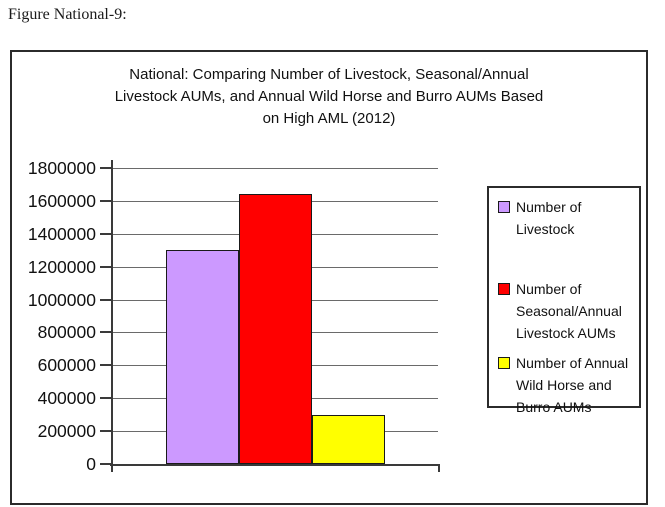  I want to click on y-tick-label: 1200000, so click(61, 266).